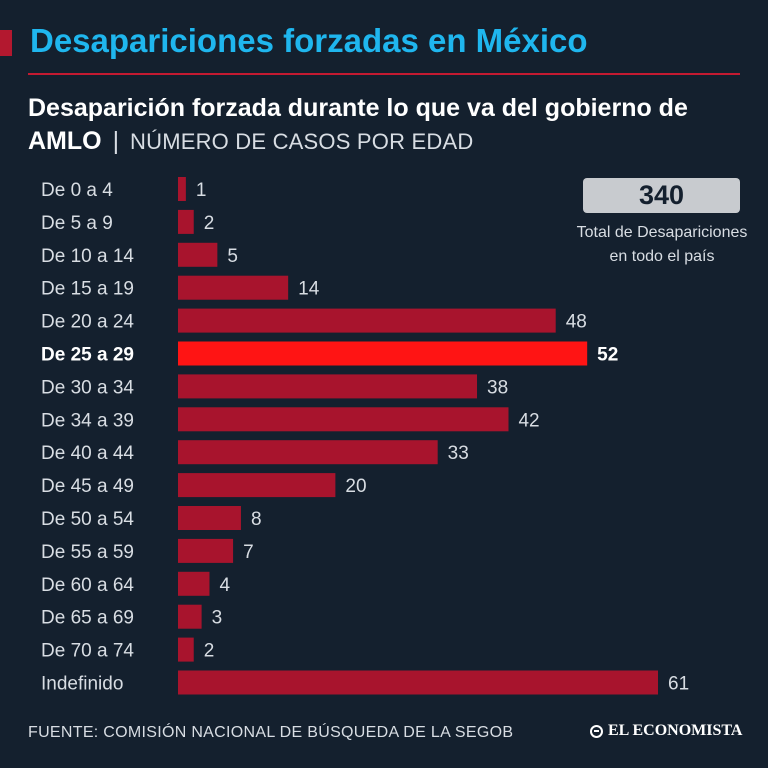  Describe the element at coordinates (678, 684) in the screenshot. I see `value-label-indefinido: 61` at that location.